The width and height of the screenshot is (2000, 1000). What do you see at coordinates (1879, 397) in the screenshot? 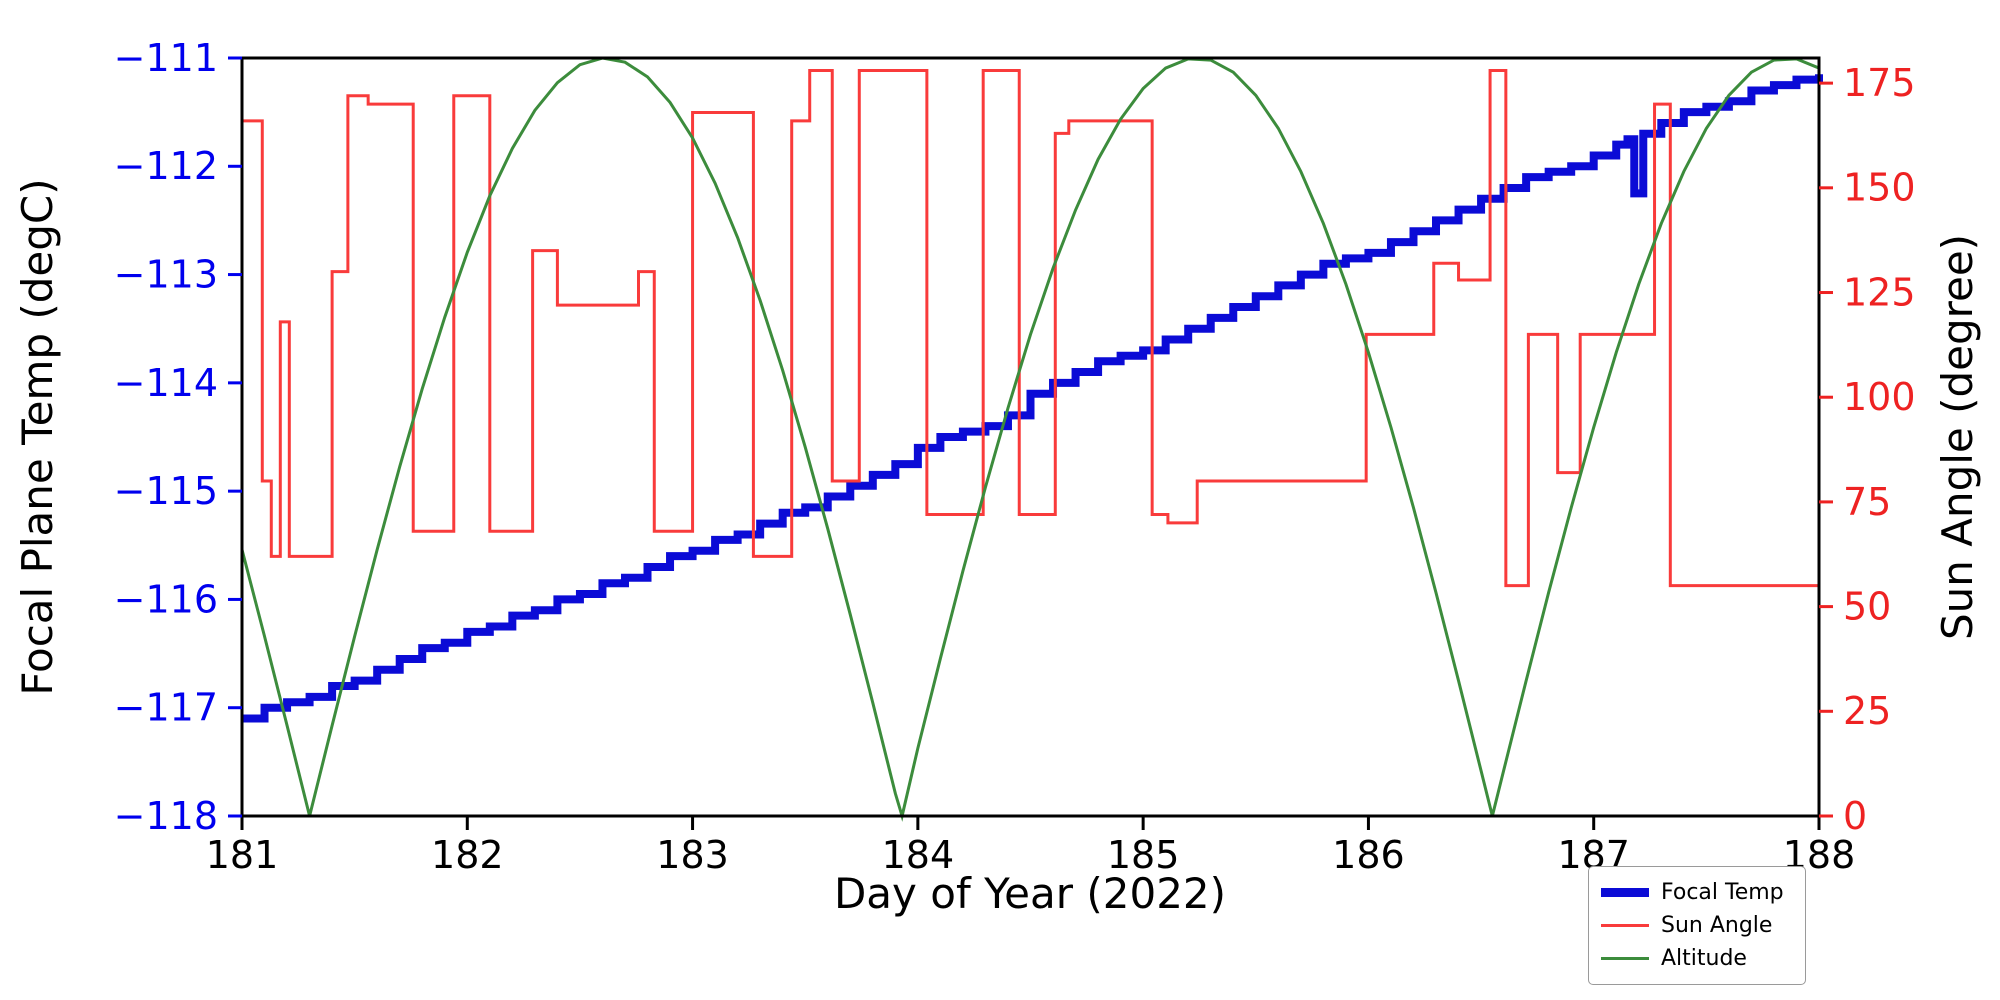
I see `svg-text: 100` at bounding box center [1879, 397].